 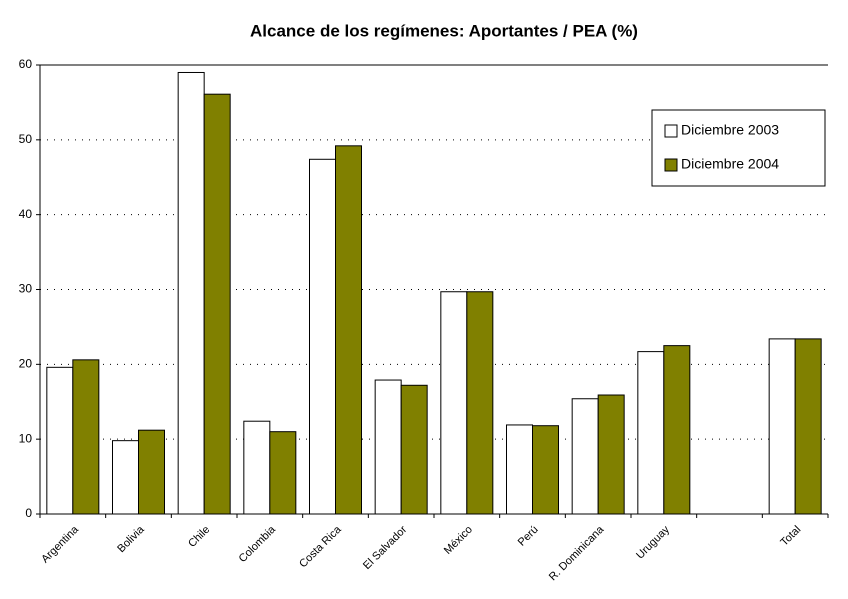 I want to click on x-tick-label: Argentina, so click(x=60, y=544).